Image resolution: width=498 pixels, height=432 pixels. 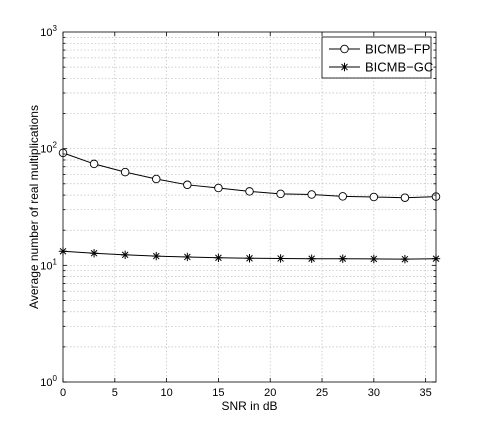 I want to click on x-axis-label: SNR in dB, so click(x=249, y=406).